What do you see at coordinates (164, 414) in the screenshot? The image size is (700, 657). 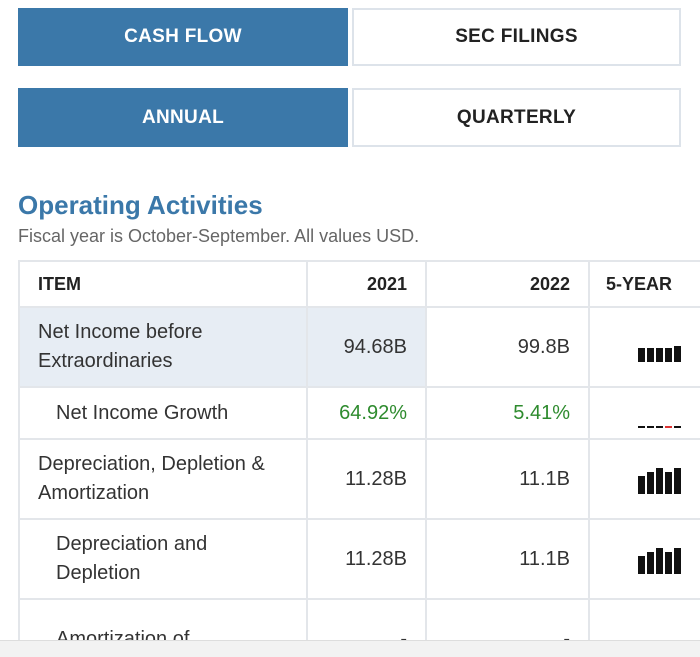 I see `row-label: Net Income Growth` at bounding box center [164, 414].